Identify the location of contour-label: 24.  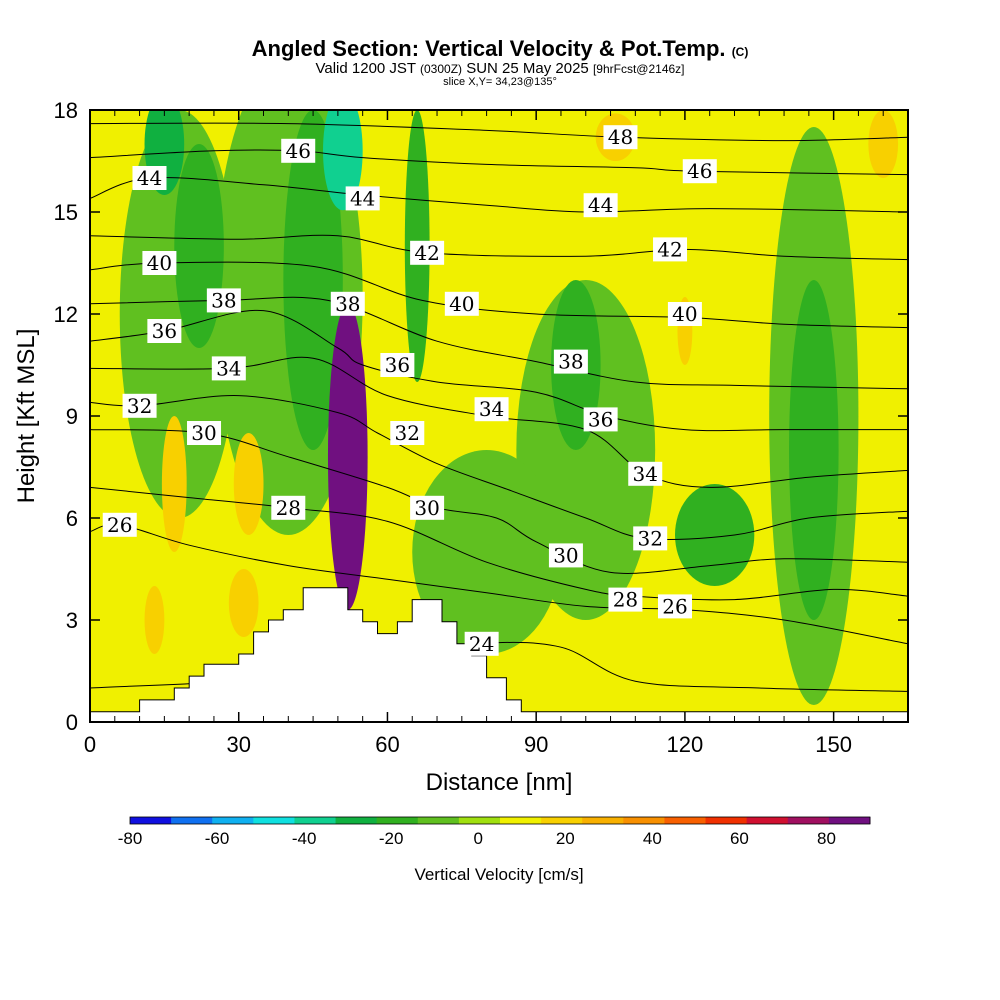
(481, 644).